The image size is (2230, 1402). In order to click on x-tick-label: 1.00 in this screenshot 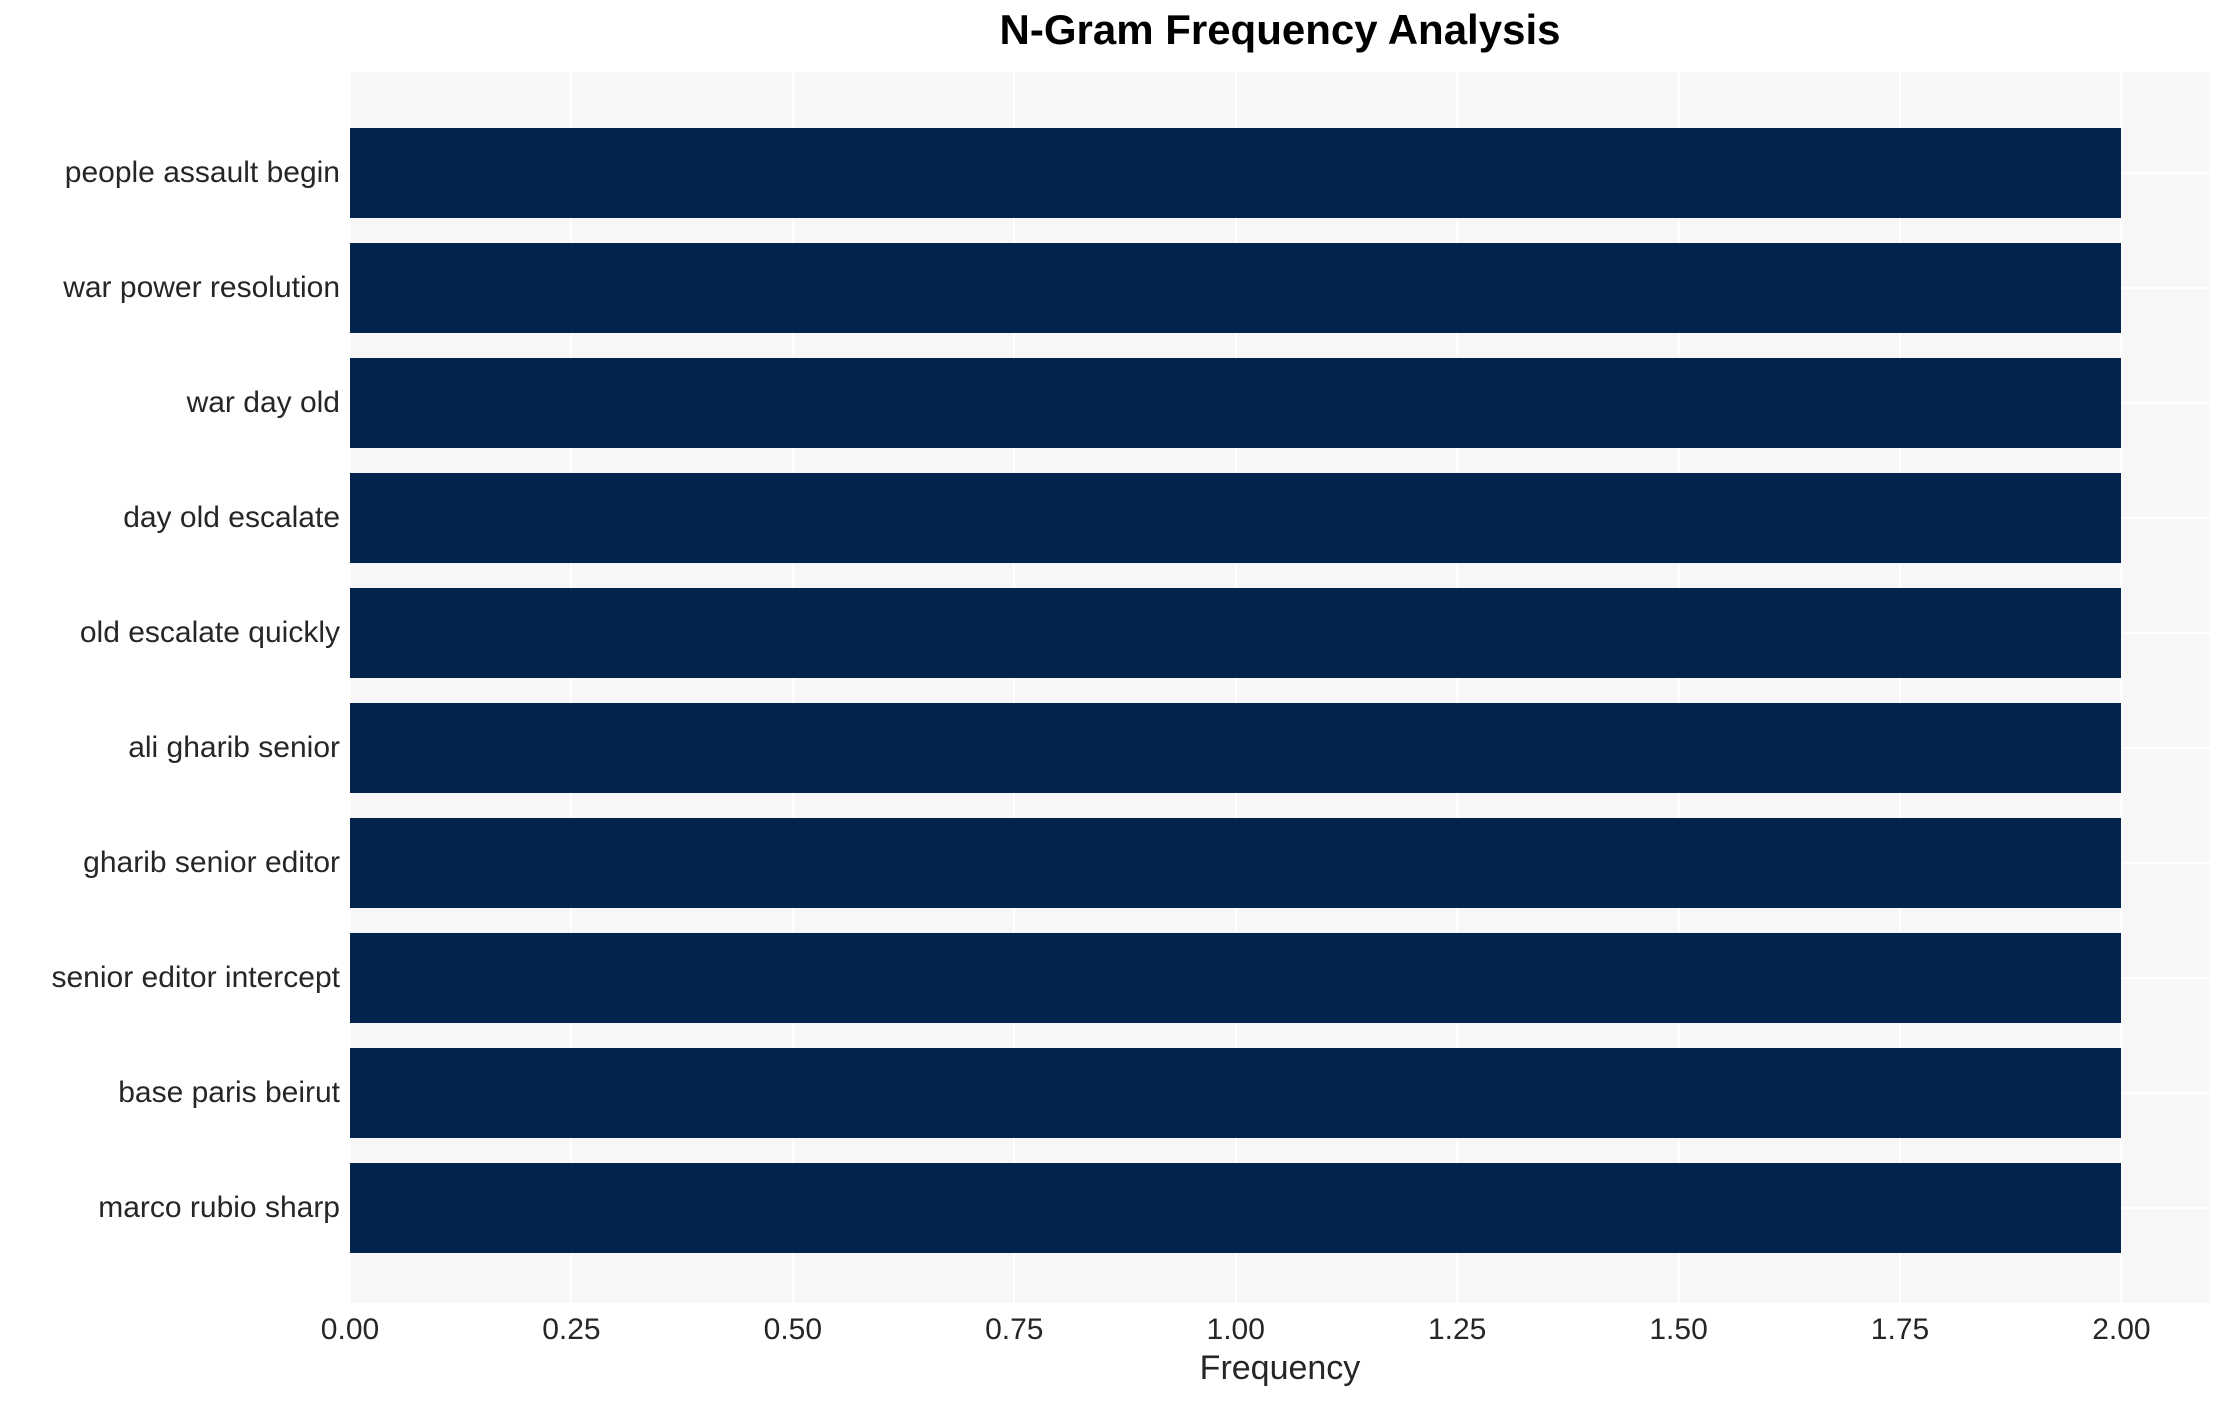, I will do `click(1235, 1329)`.